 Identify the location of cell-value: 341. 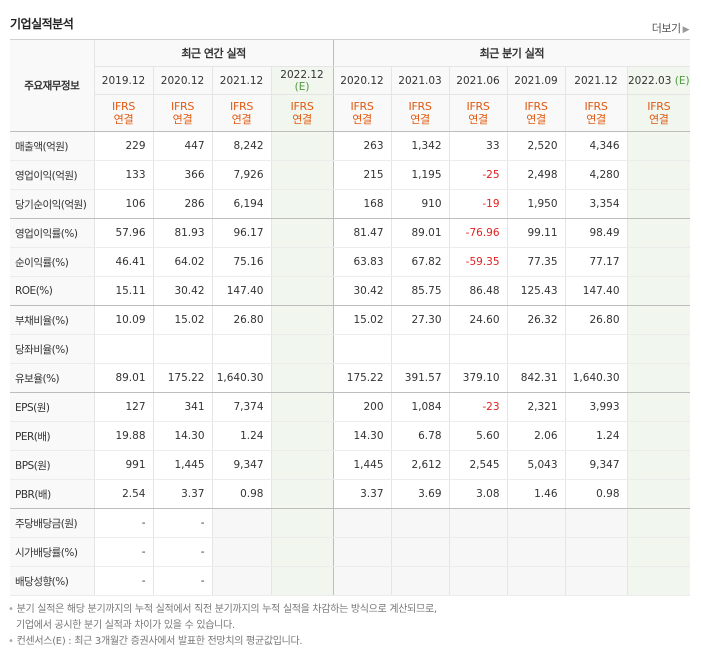
(182, 407).